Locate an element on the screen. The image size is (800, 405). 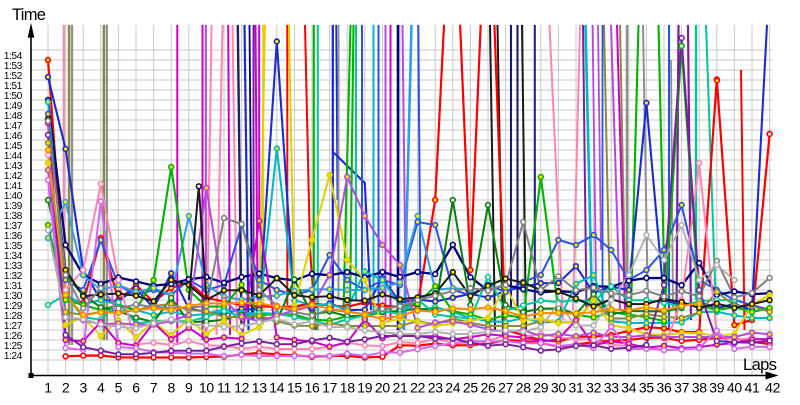
svg-text: 1:28 is located at coordinates (13, 316).